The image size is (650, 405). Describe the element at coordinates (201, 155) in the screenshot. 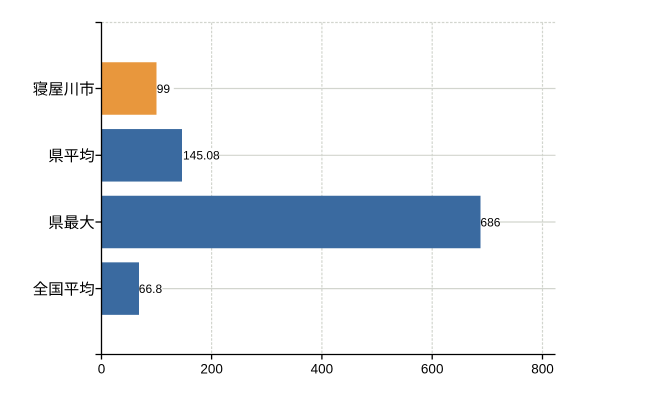

I see `svg-text: 145.08` at that location.